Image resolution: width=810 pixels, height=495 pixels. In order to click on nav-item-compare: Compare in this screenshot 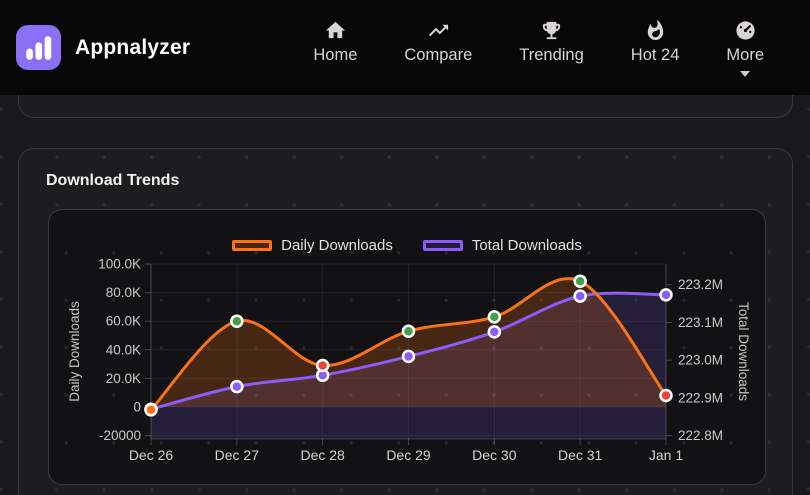, I will do `click(438, 48)`.